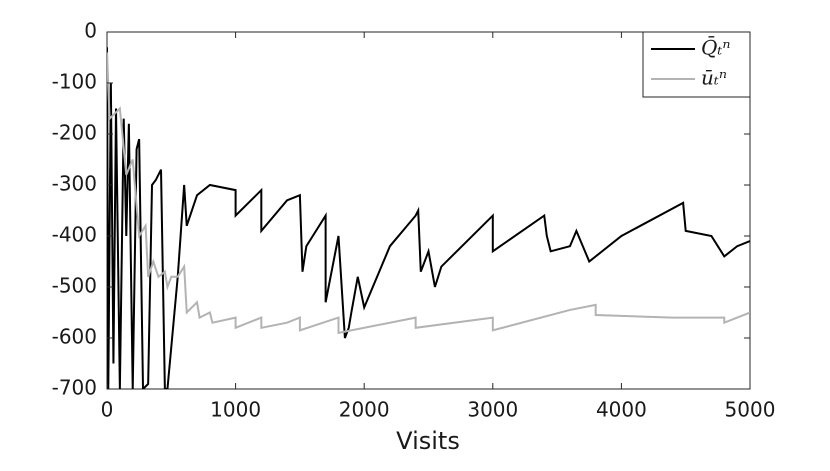 Image resolution: width=830 pixels, height=471 pixels. I want to click on y-tick-label: -400, so click(74, 235).